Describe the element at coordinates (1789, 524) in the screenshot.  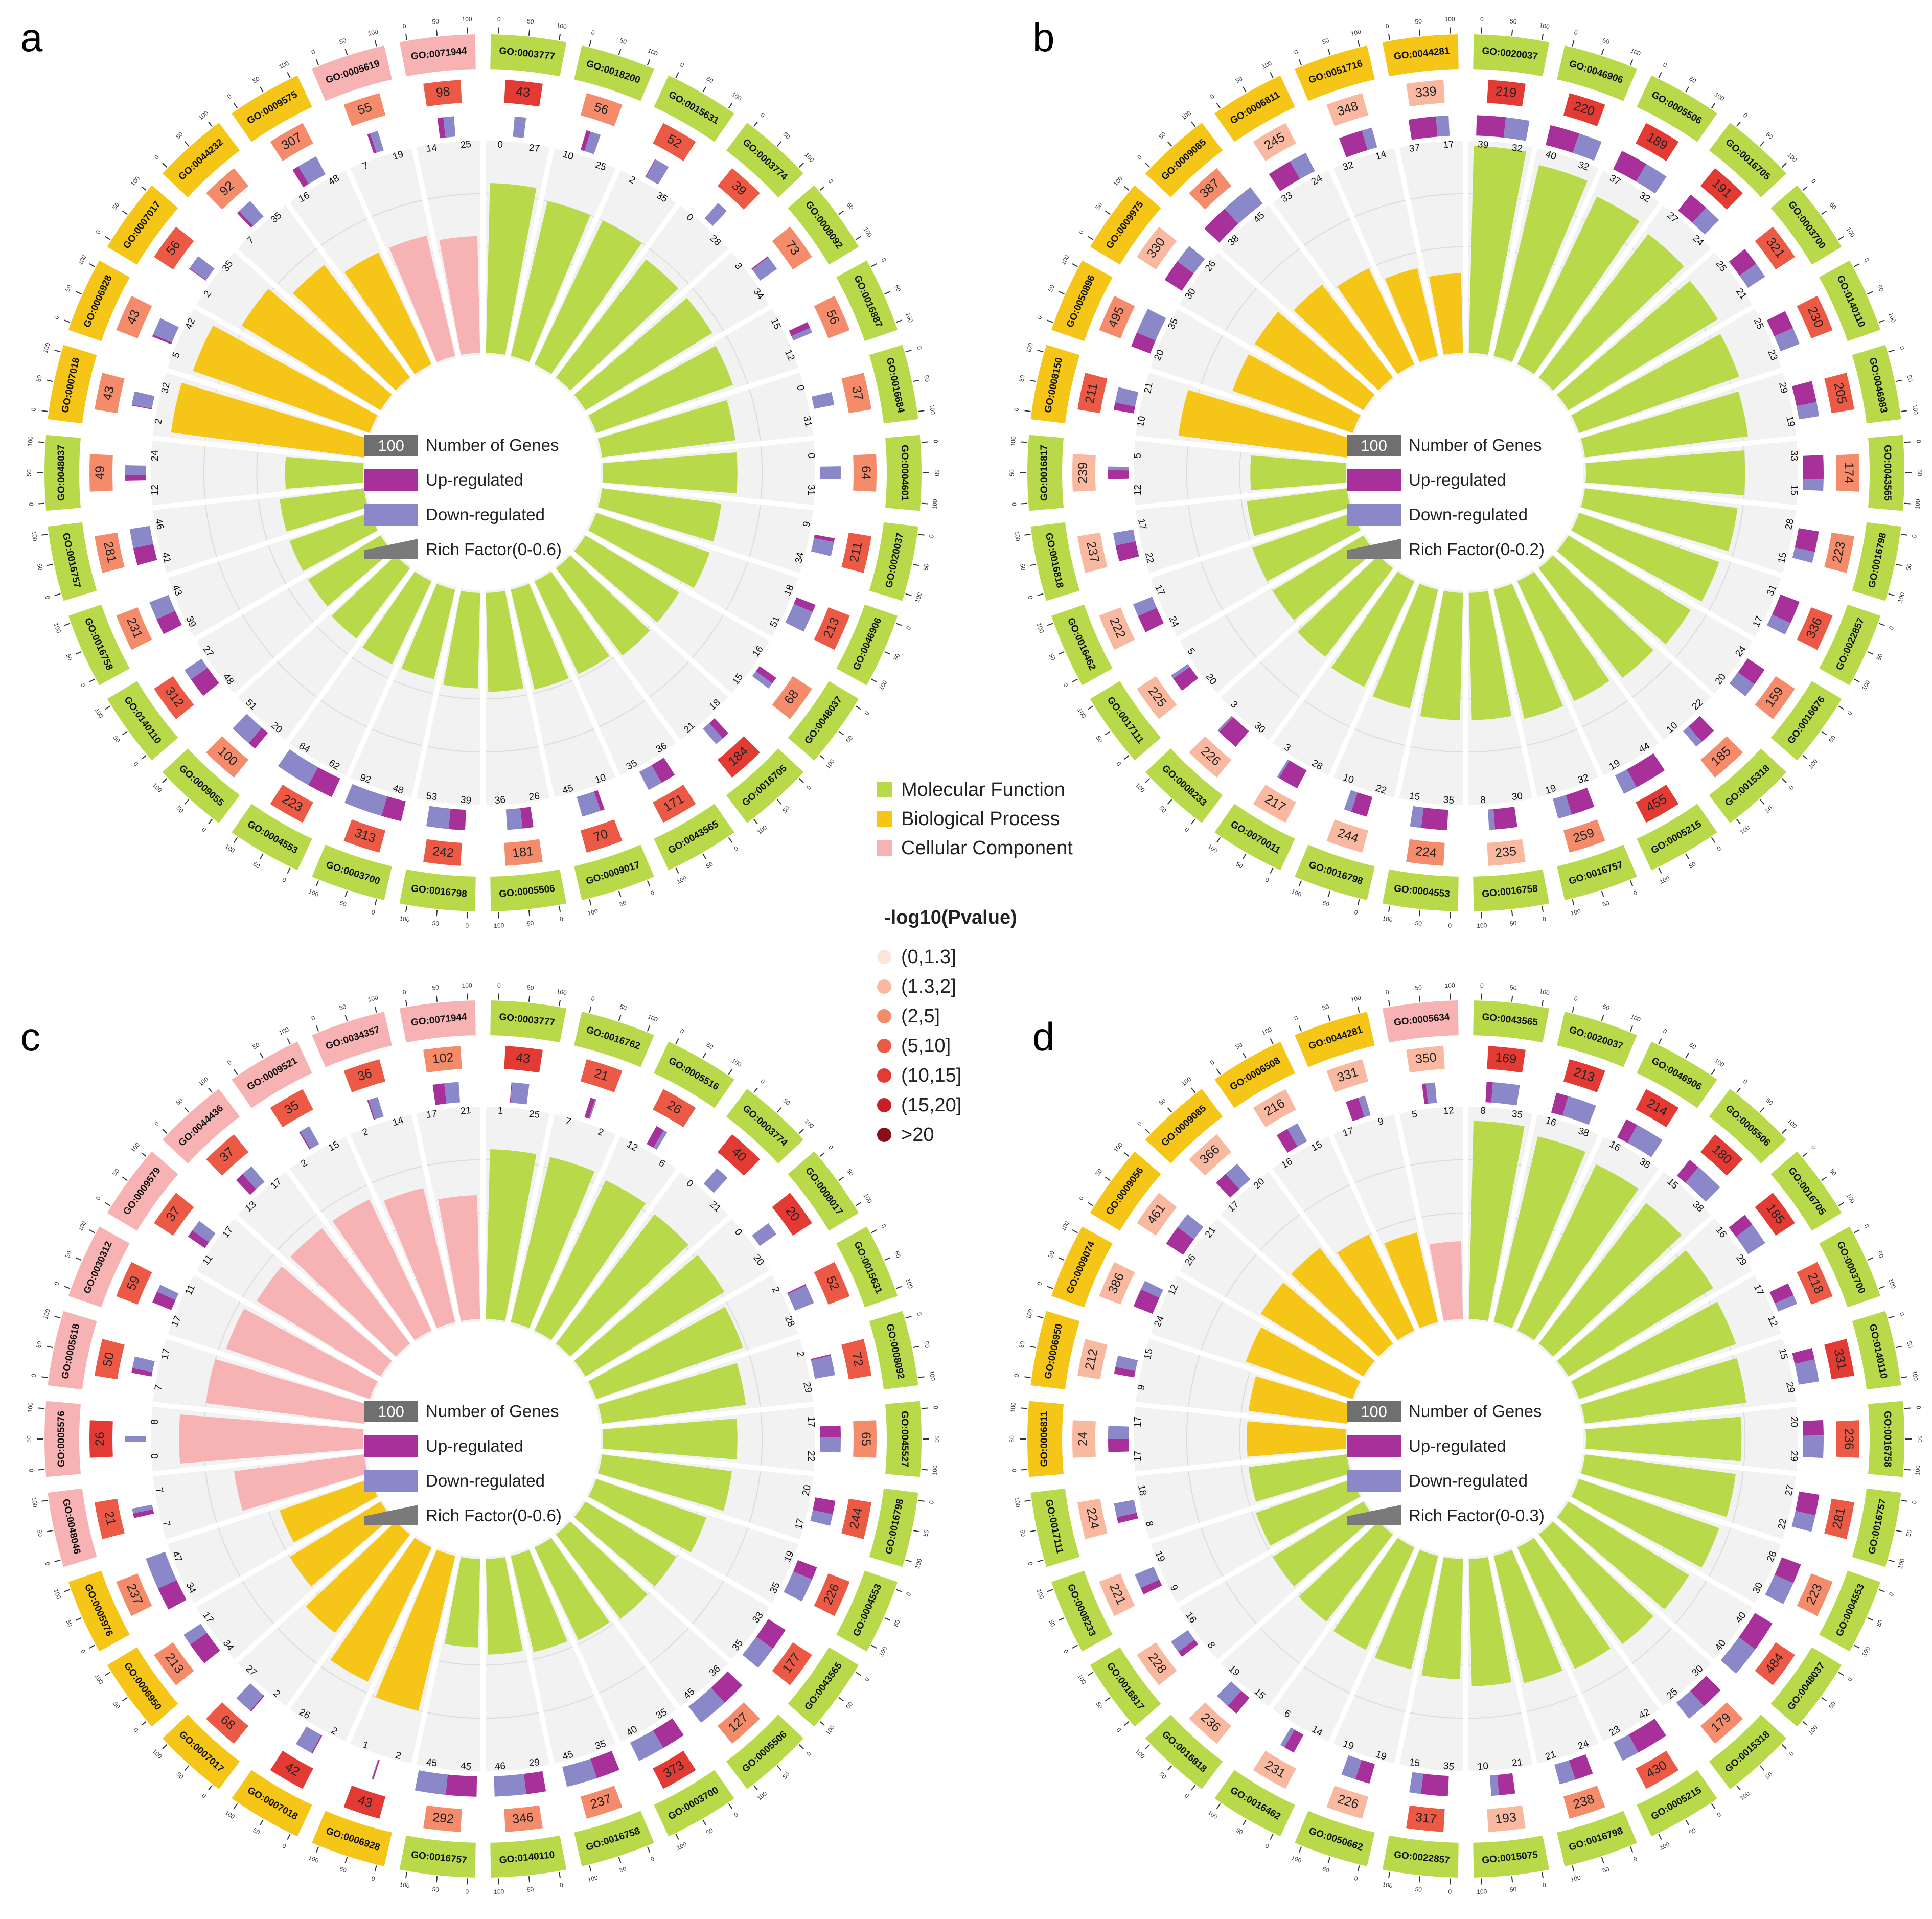
I see `up-count-label: 28` at that location.